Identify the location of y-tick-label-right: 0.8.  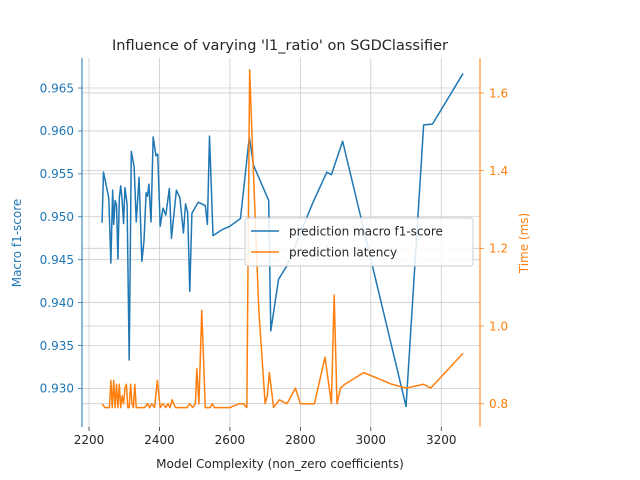
(498, 404).